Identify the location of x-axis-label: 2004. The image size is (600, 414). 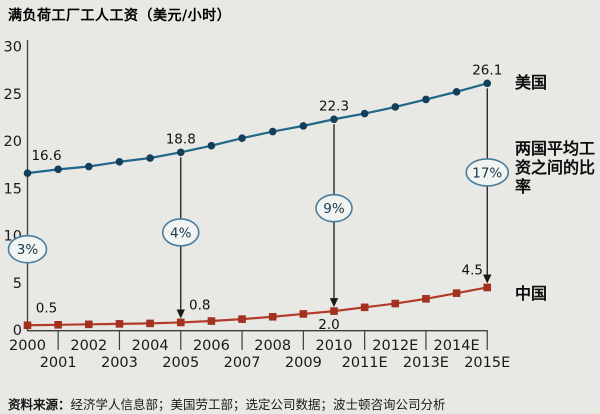
(150, 346).